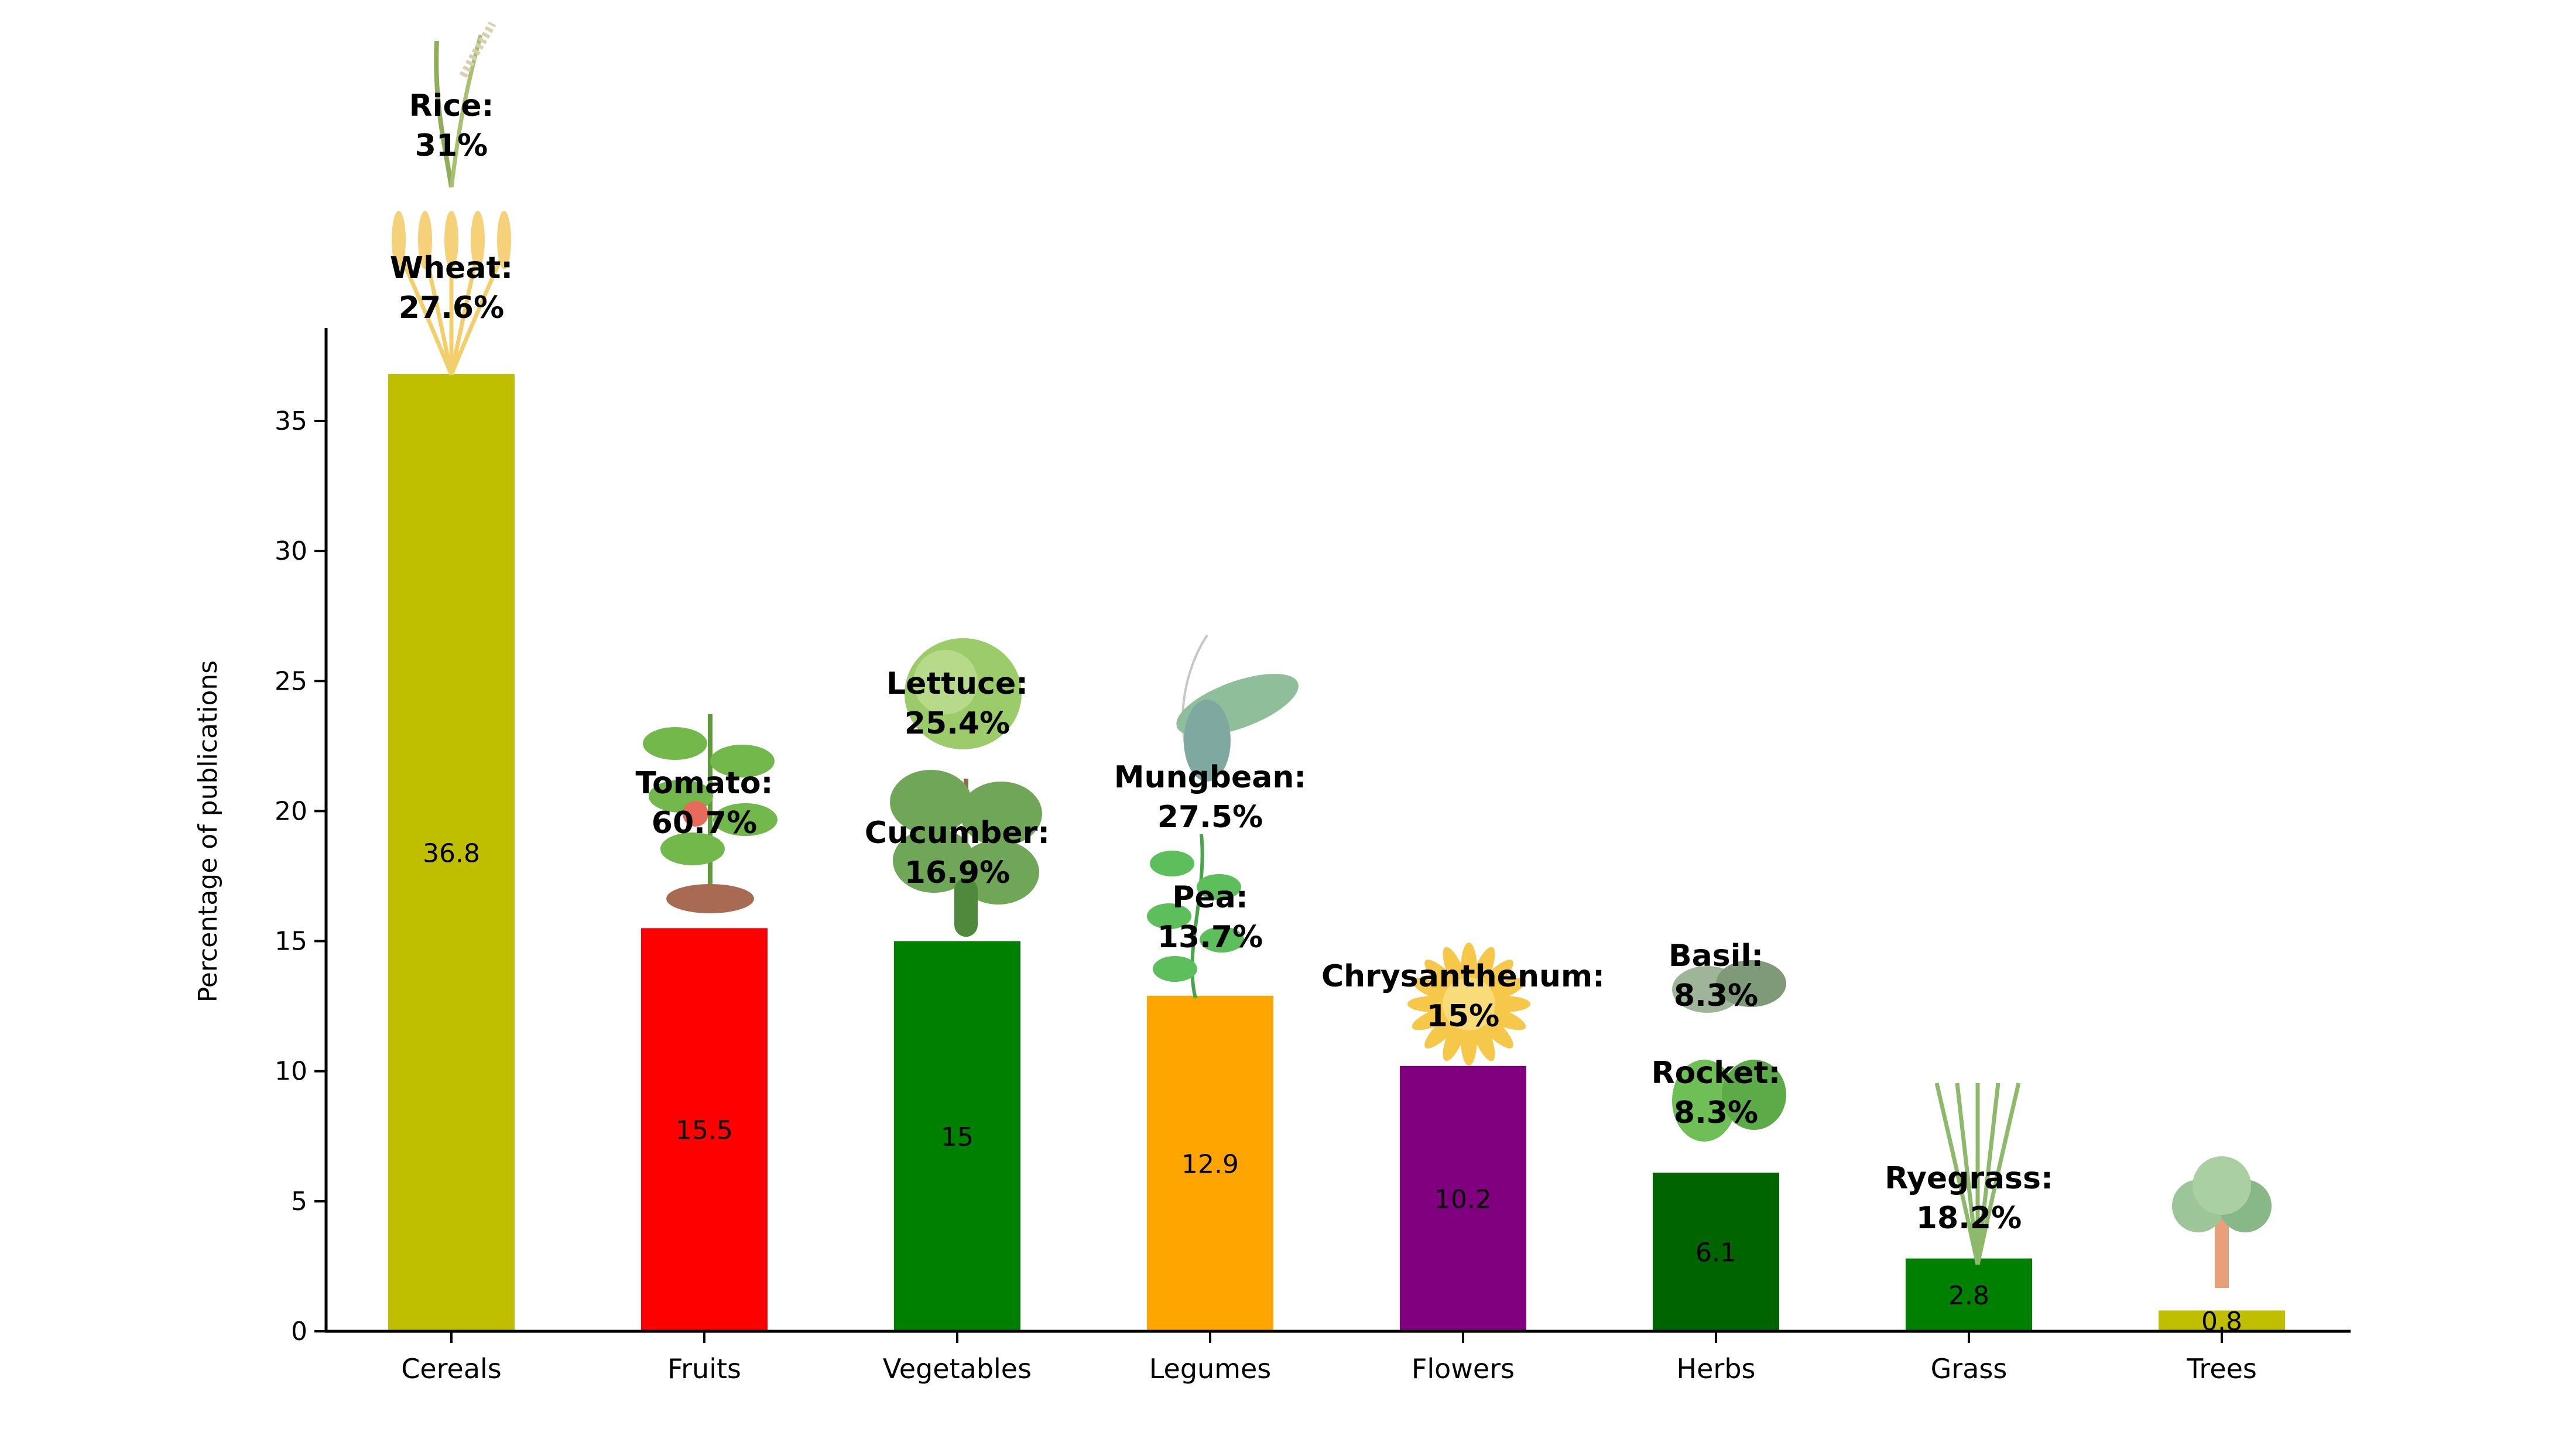 This screenshot has width=2576, height=1456. I want to click on rocket-leaf-icon-leaf1, so click(1704, 1101).